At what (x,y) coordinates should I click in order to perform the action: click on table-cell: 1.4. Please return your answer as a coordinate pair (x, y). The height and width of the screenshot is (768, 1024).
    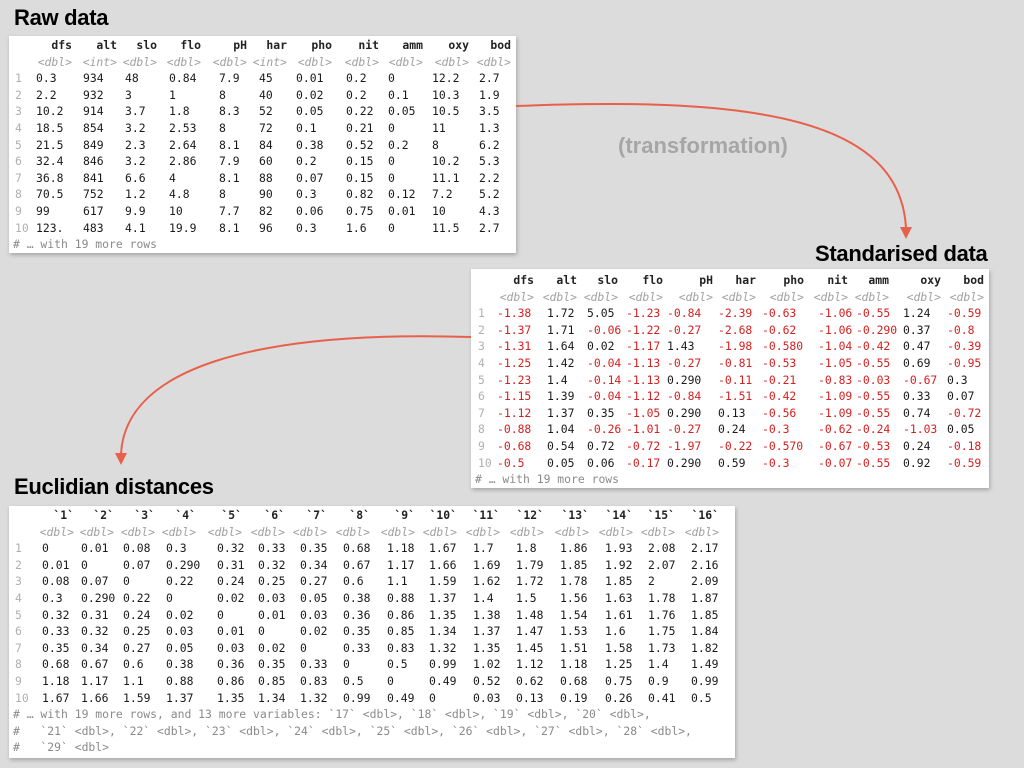
    Looking at the image, I should click on (658, 664).